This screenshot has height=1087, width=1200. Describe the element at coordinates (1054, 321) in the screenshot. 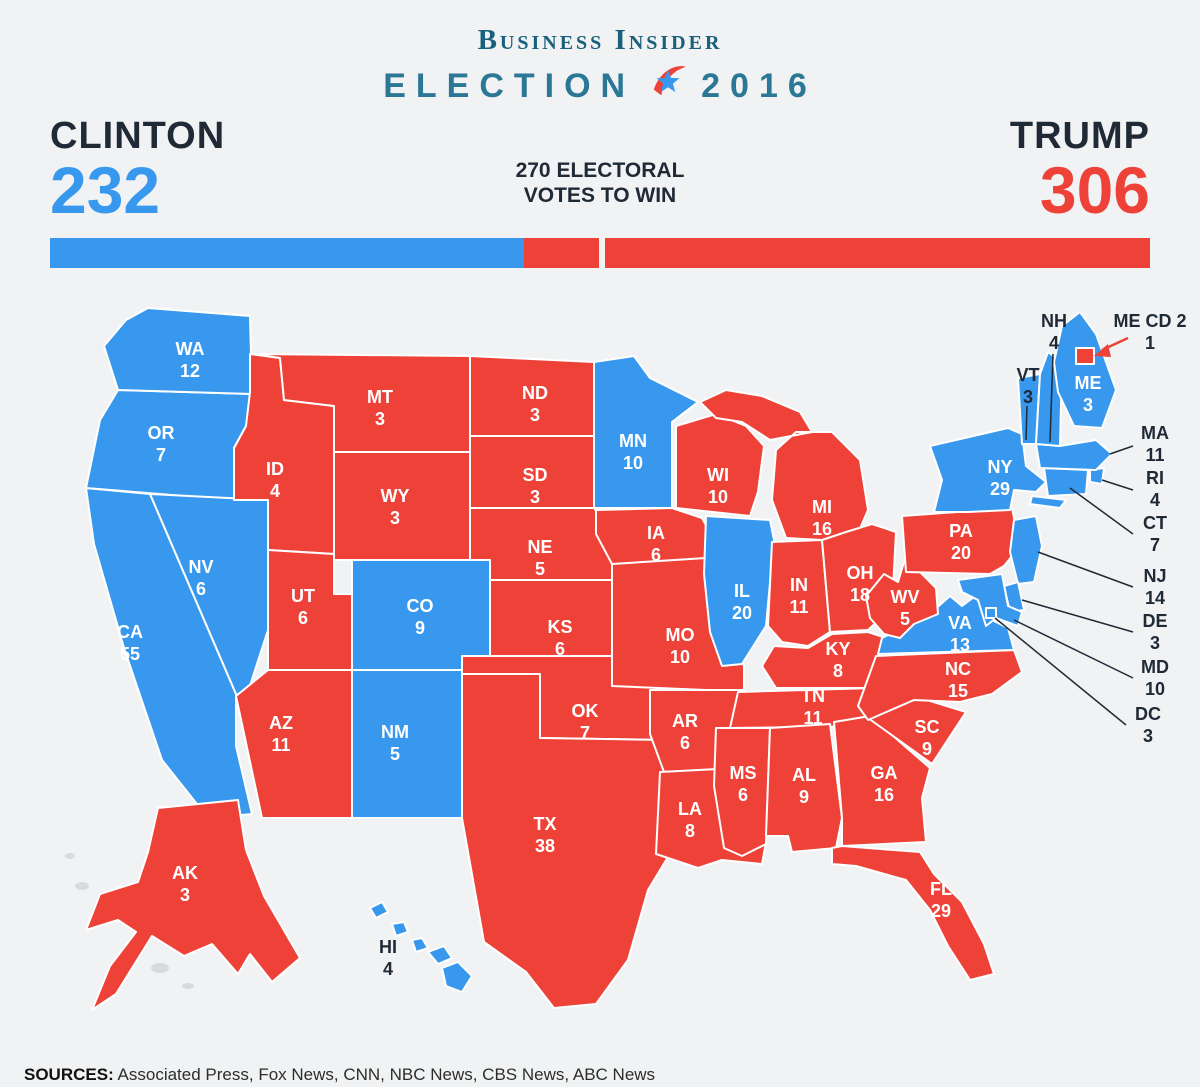

I see `callout-abbr-NH: NH` at that location.